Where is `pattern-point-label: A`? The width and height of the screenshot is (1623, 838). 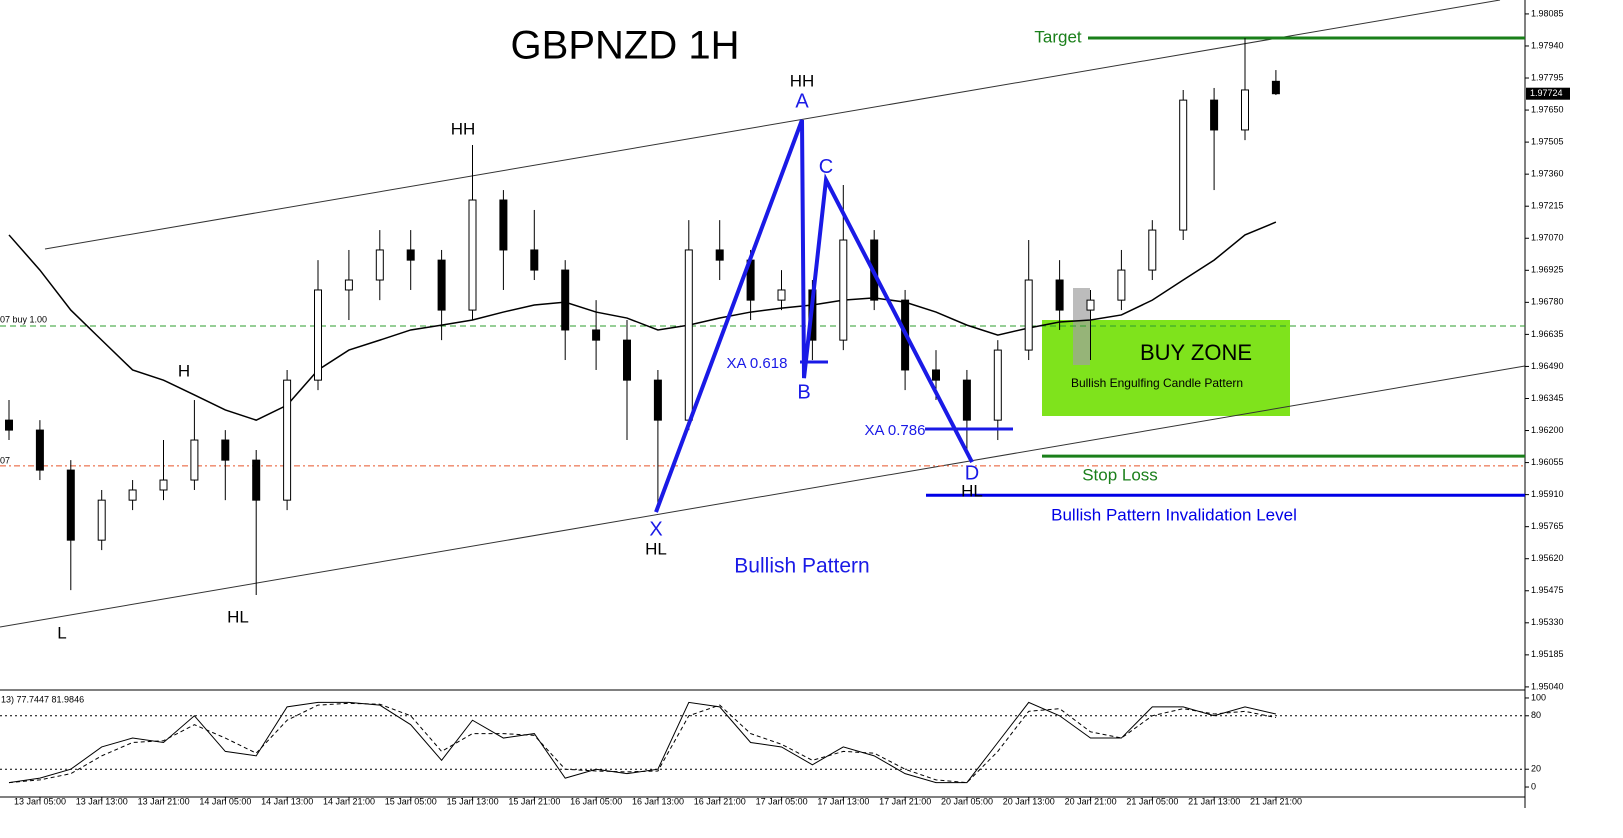
pattern-point-label: A is located at coordinates (802, 101).